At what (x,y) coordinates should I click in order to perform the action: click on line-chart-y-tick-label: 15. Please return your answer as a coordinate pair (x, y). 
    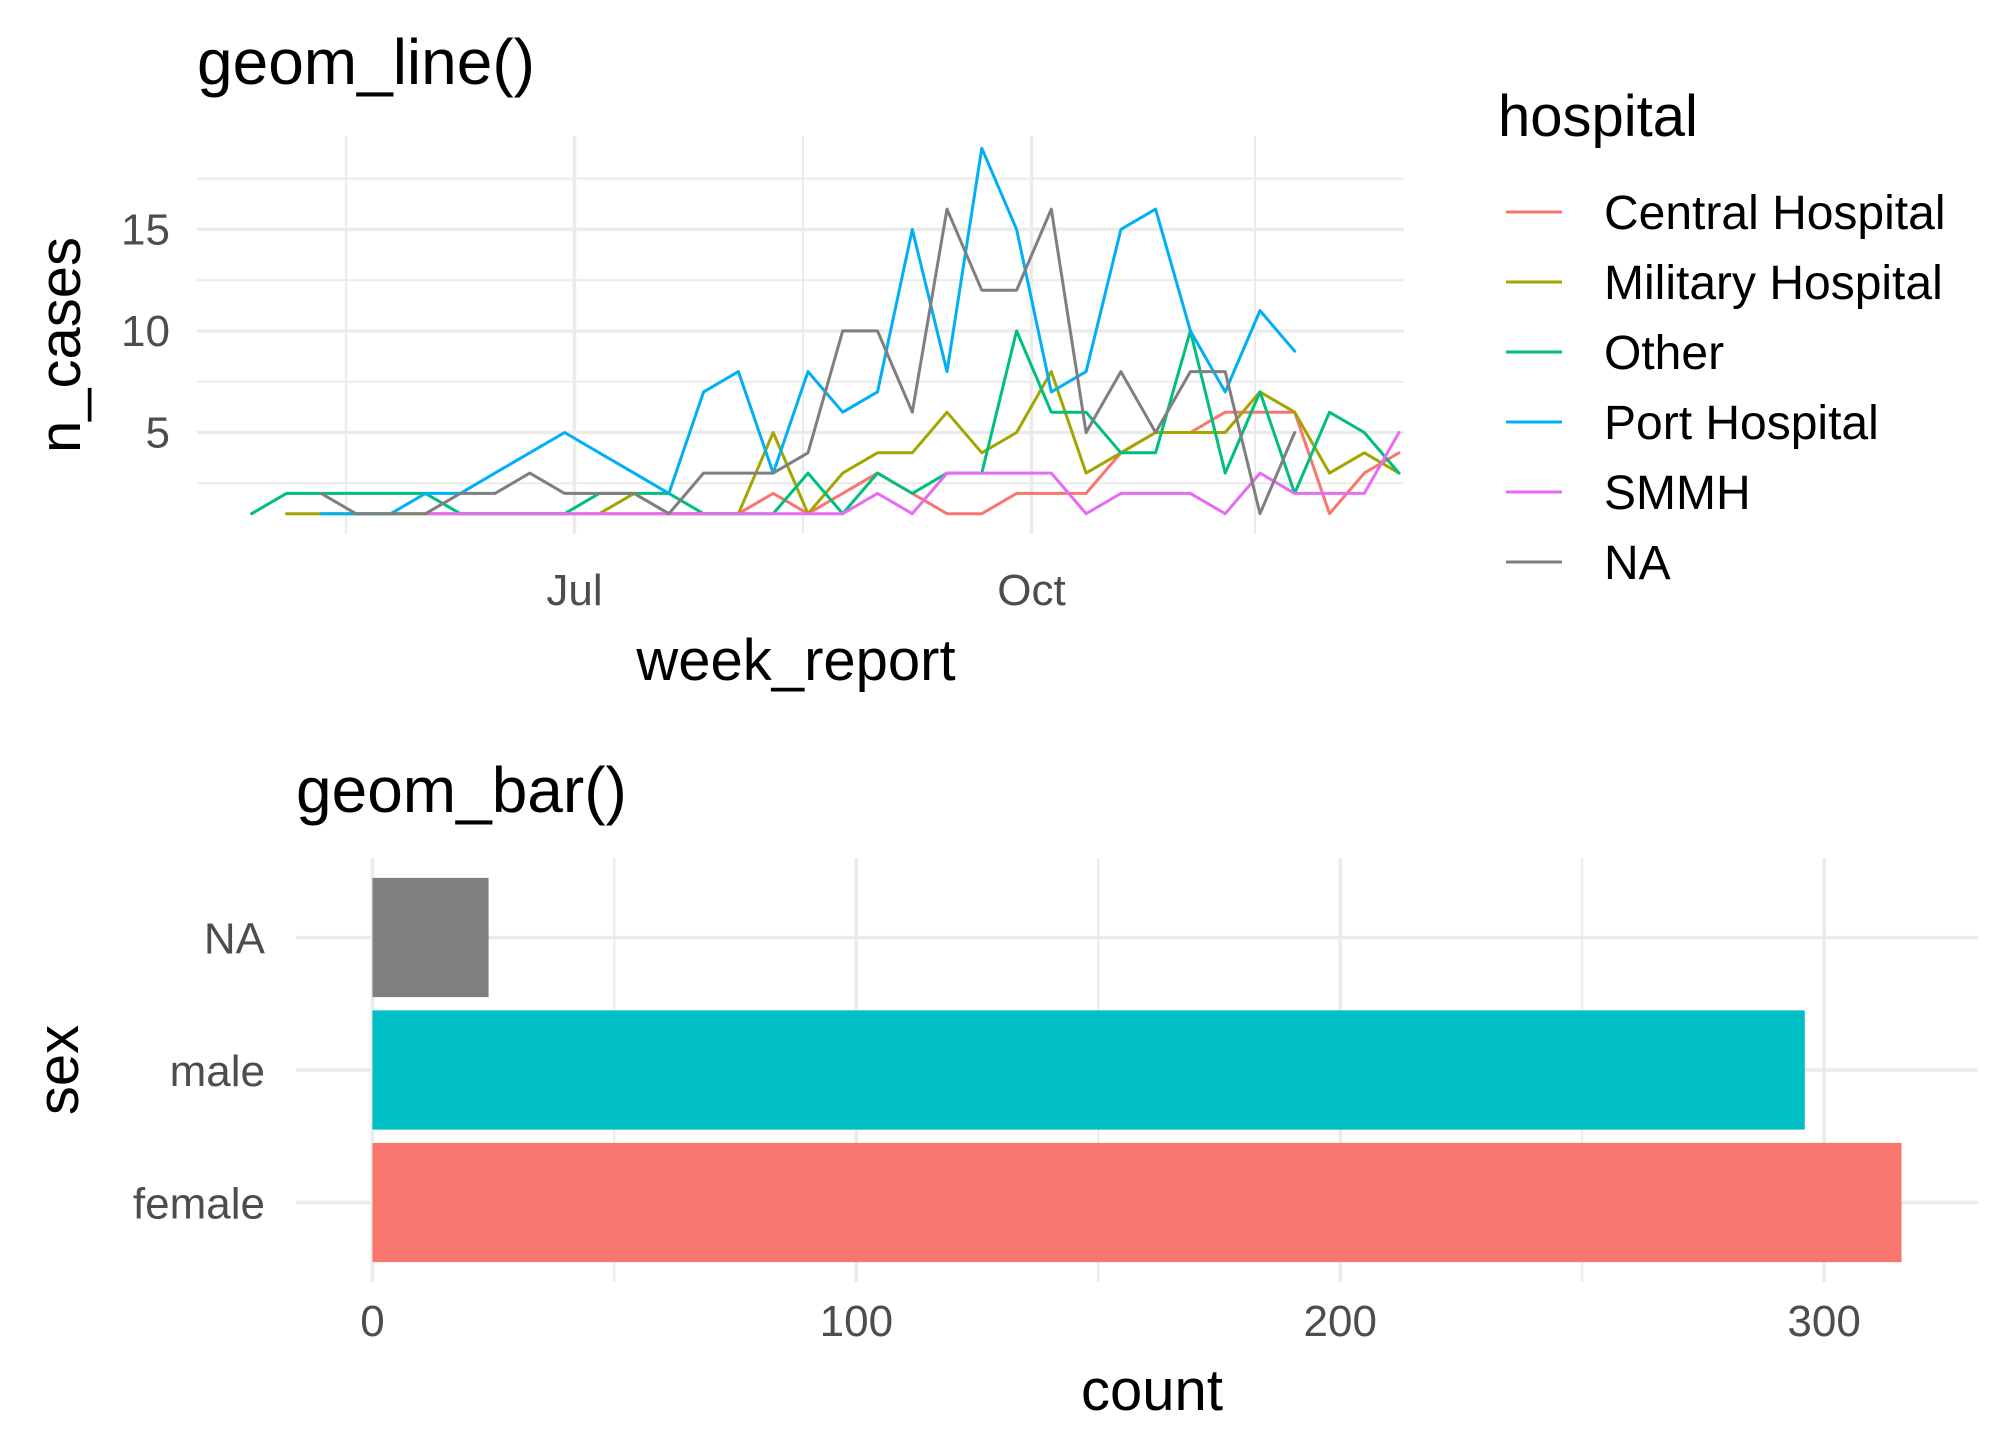
    Looking at the image, I should click on (145, 229).